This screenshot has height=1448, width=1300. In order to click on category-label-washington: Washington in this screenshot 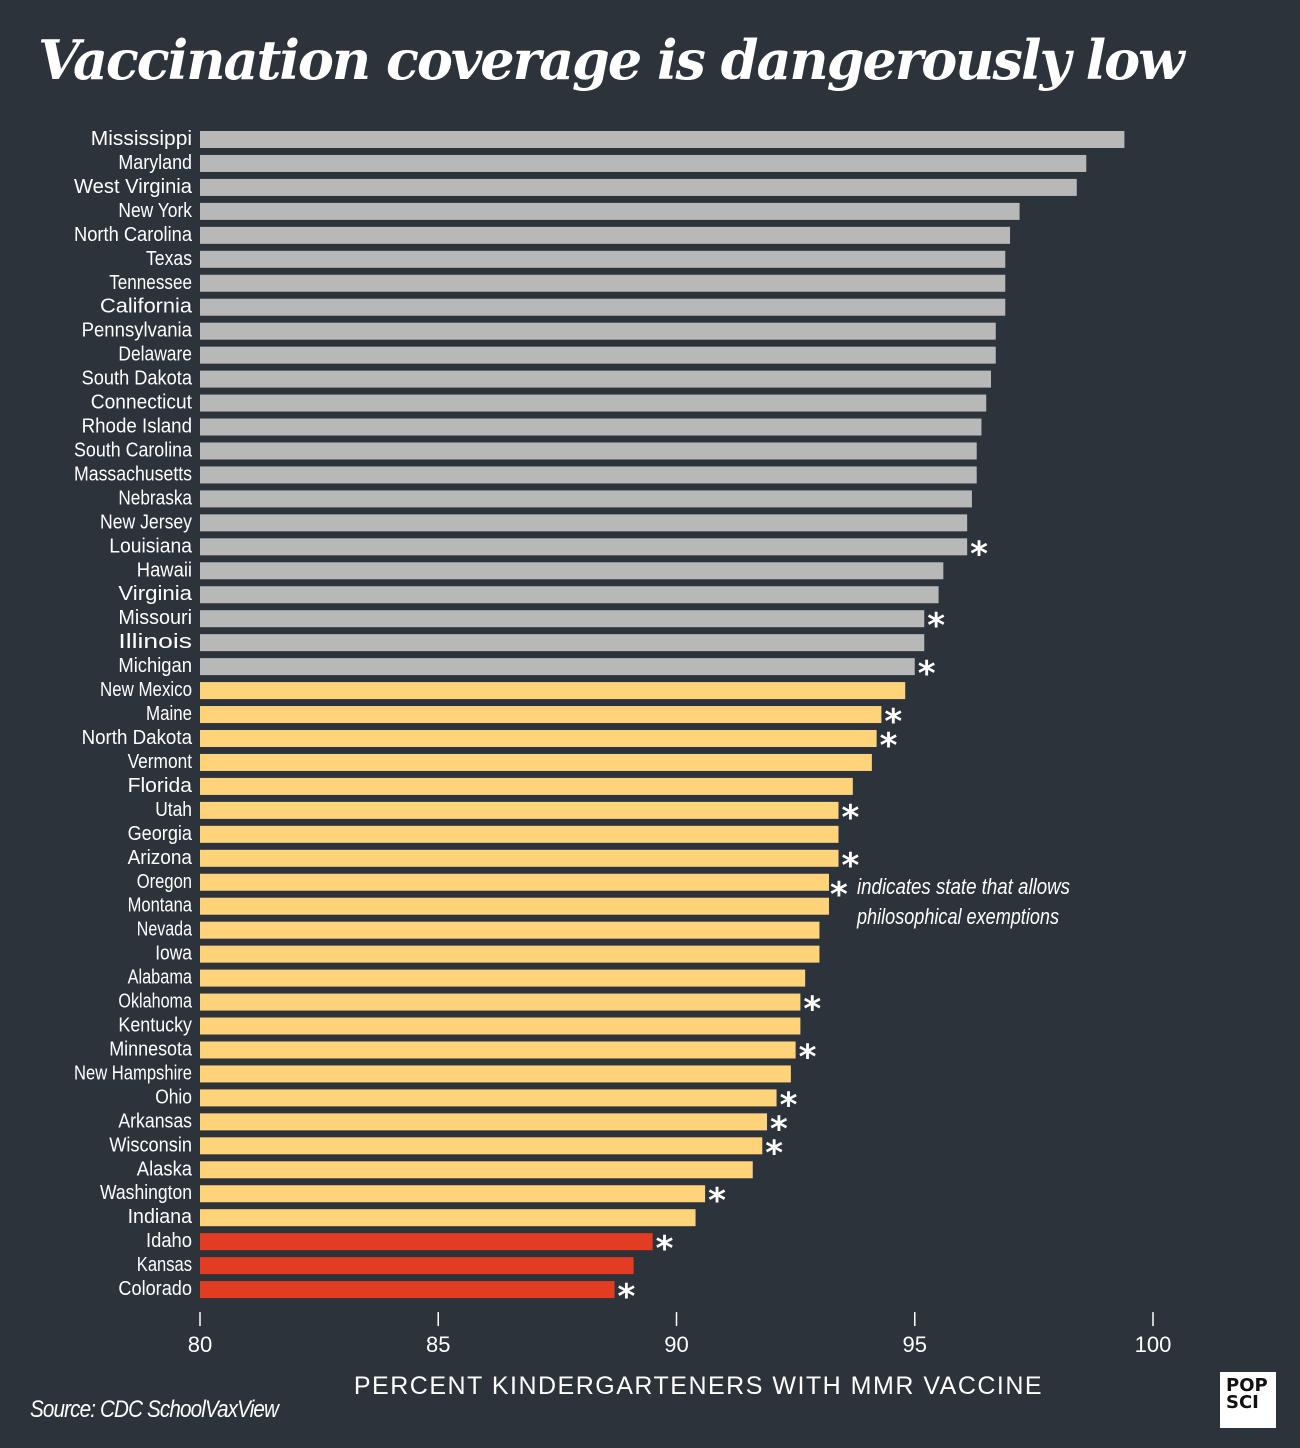, I will do `click(146, 1193)`.